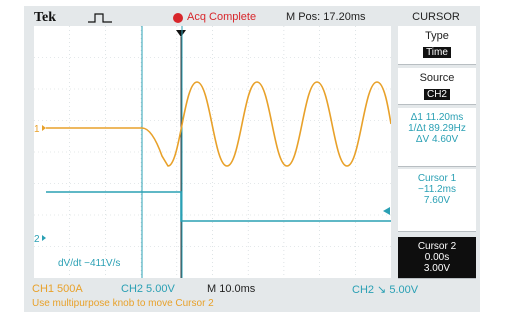 The width and height of the screenshot is (505, 320). What do you see at coordinates (222, 17) in the screenshot?
I see `acquisition-status: Acq Complete` at bounding box center [222, 17].